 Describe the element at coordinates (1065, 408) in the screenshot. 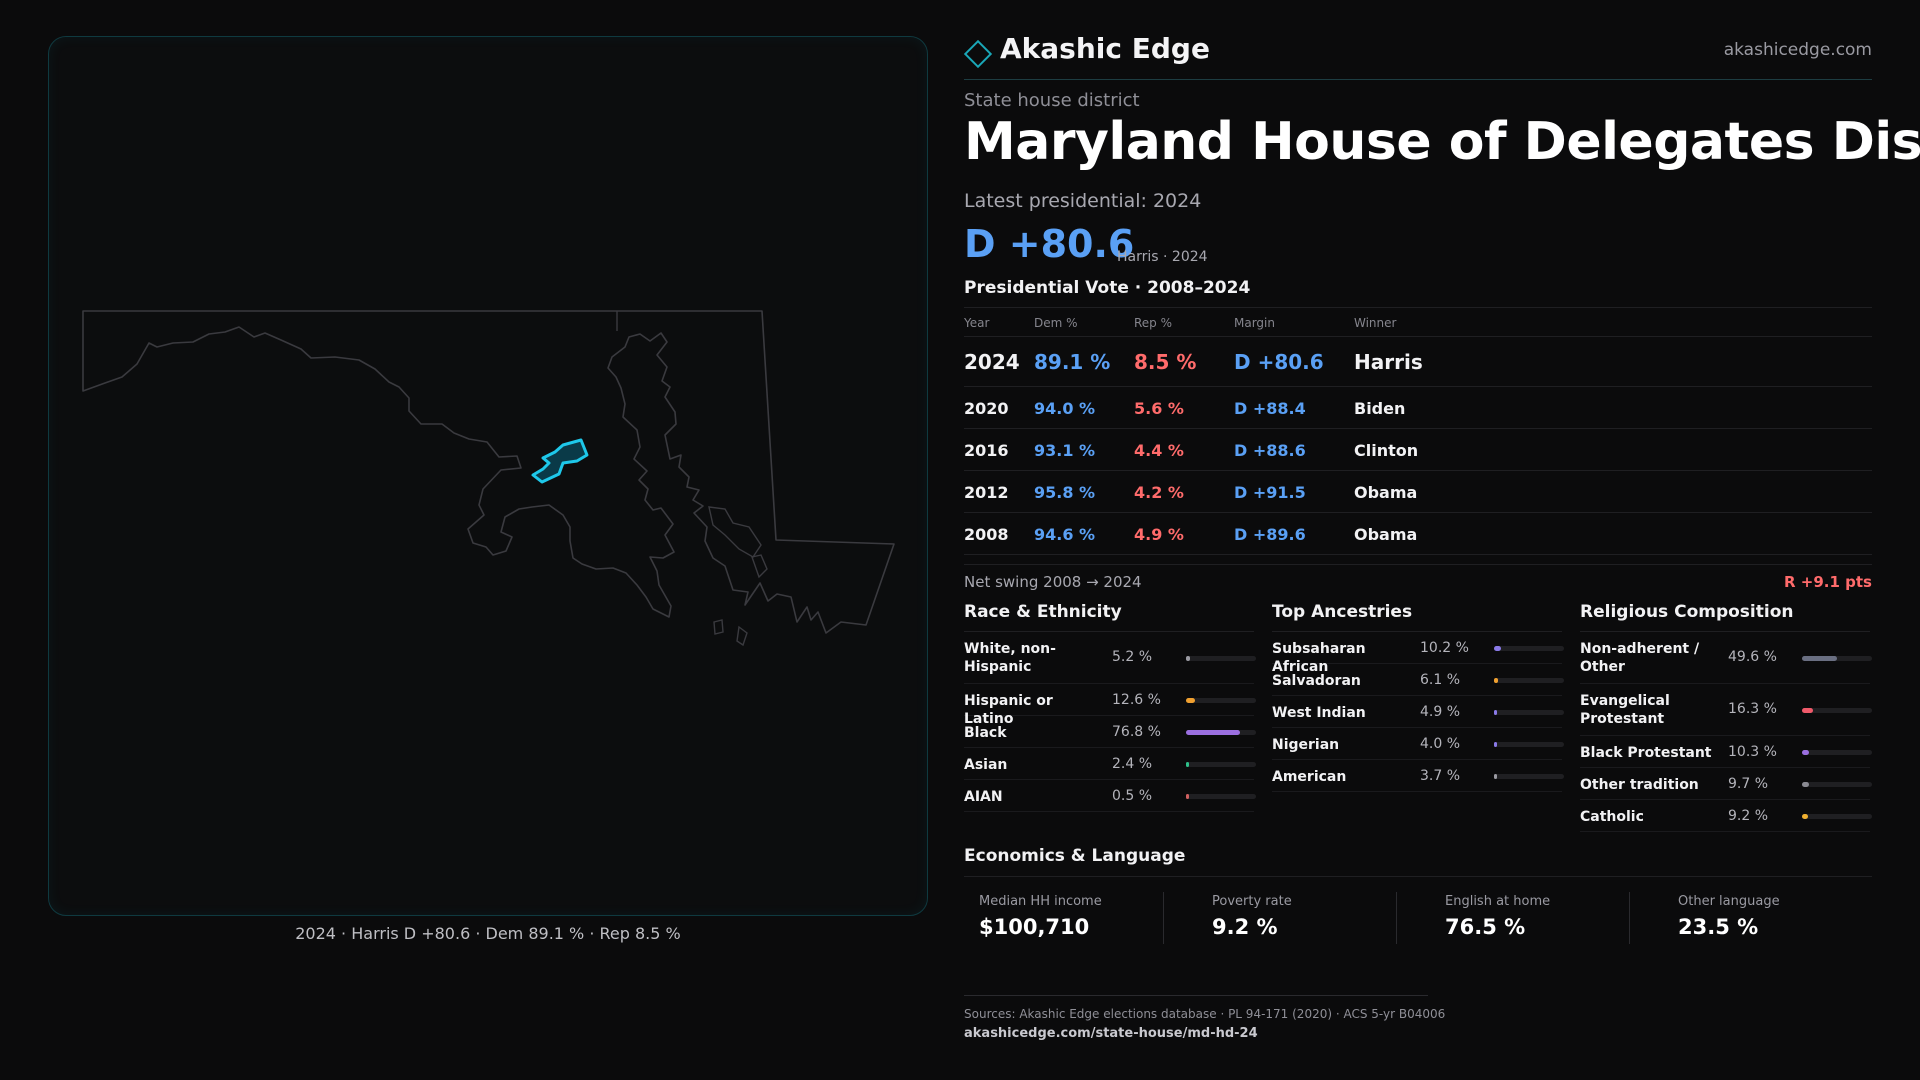

I see `row-dem-pct: 94.0 %` at that location.